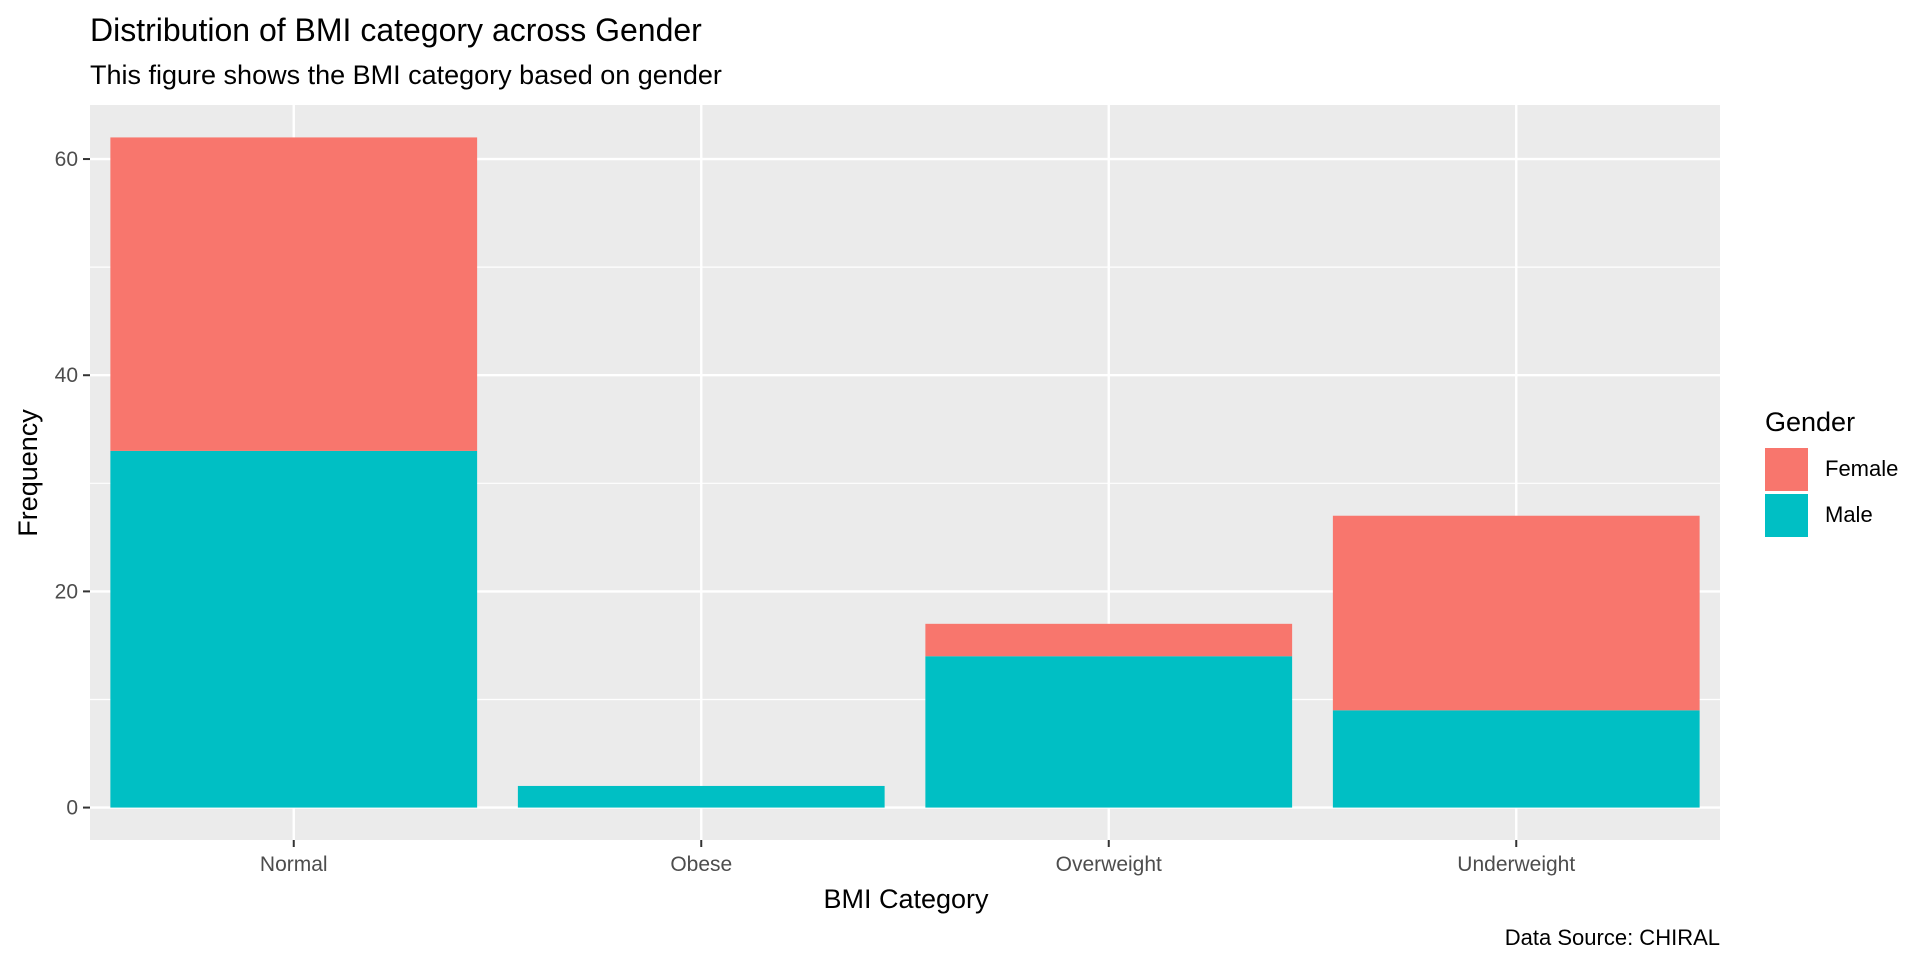 This screenshot has height=960, width=1920. What do you see at coordinates (66, 591) in the screenshot?
I see `y-tick-label: 20` at bounding box center [66, 591].